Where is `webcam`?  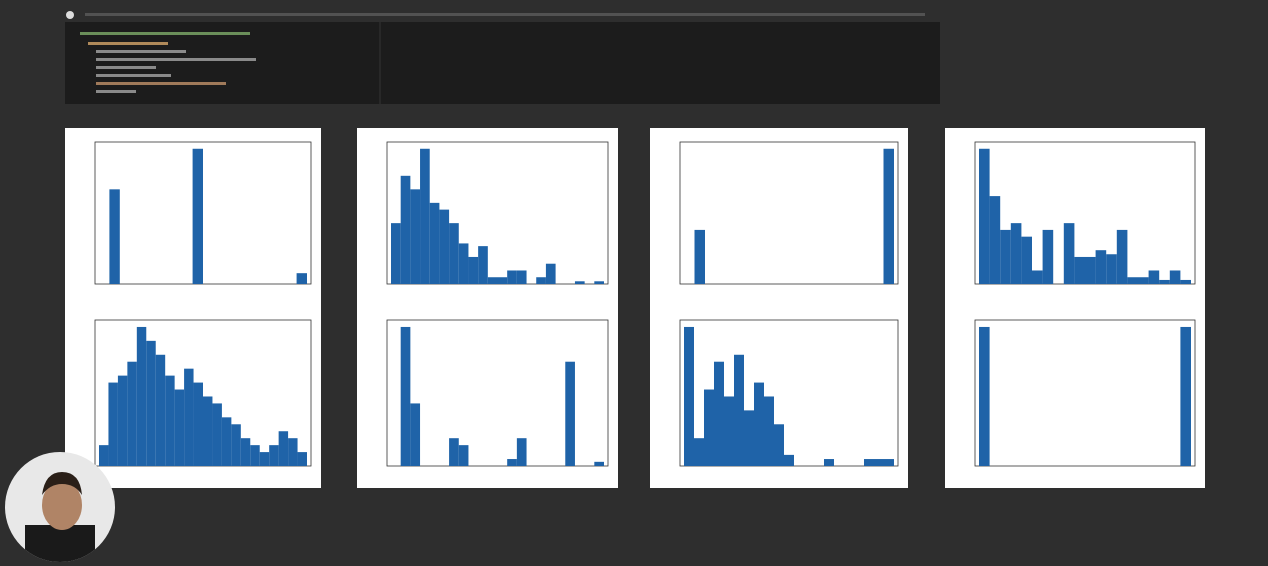
webcam is located at coordinates (60, 507).